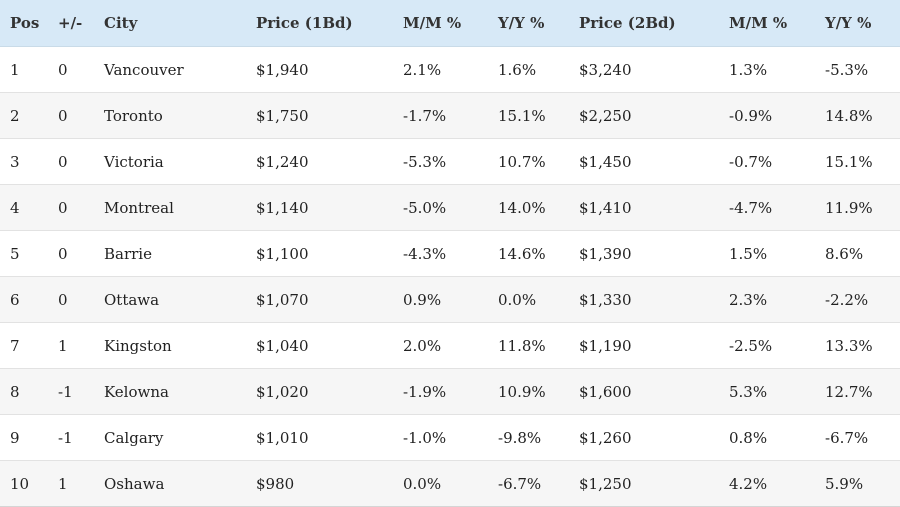  I want to click on cell-price-1bd: $980, so click(319, 483).